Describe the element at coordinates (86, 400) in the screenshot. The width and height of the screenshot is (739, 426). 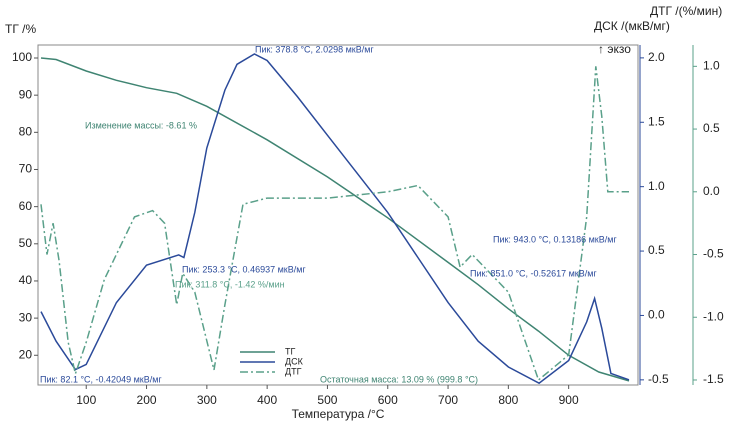
I see `x-tick-label: 100` at that location.